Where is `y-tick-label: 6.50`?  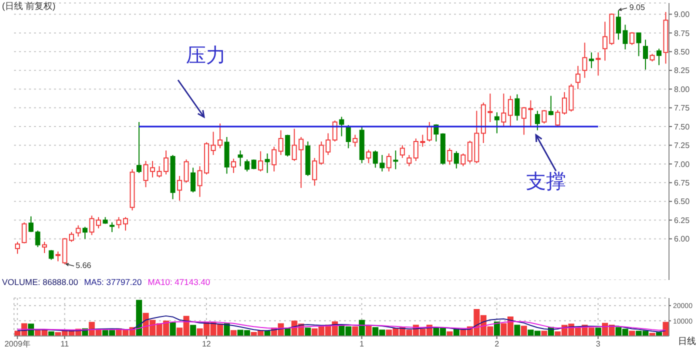
y-tick-label: 6.50 is located at coordinates (682, 201).